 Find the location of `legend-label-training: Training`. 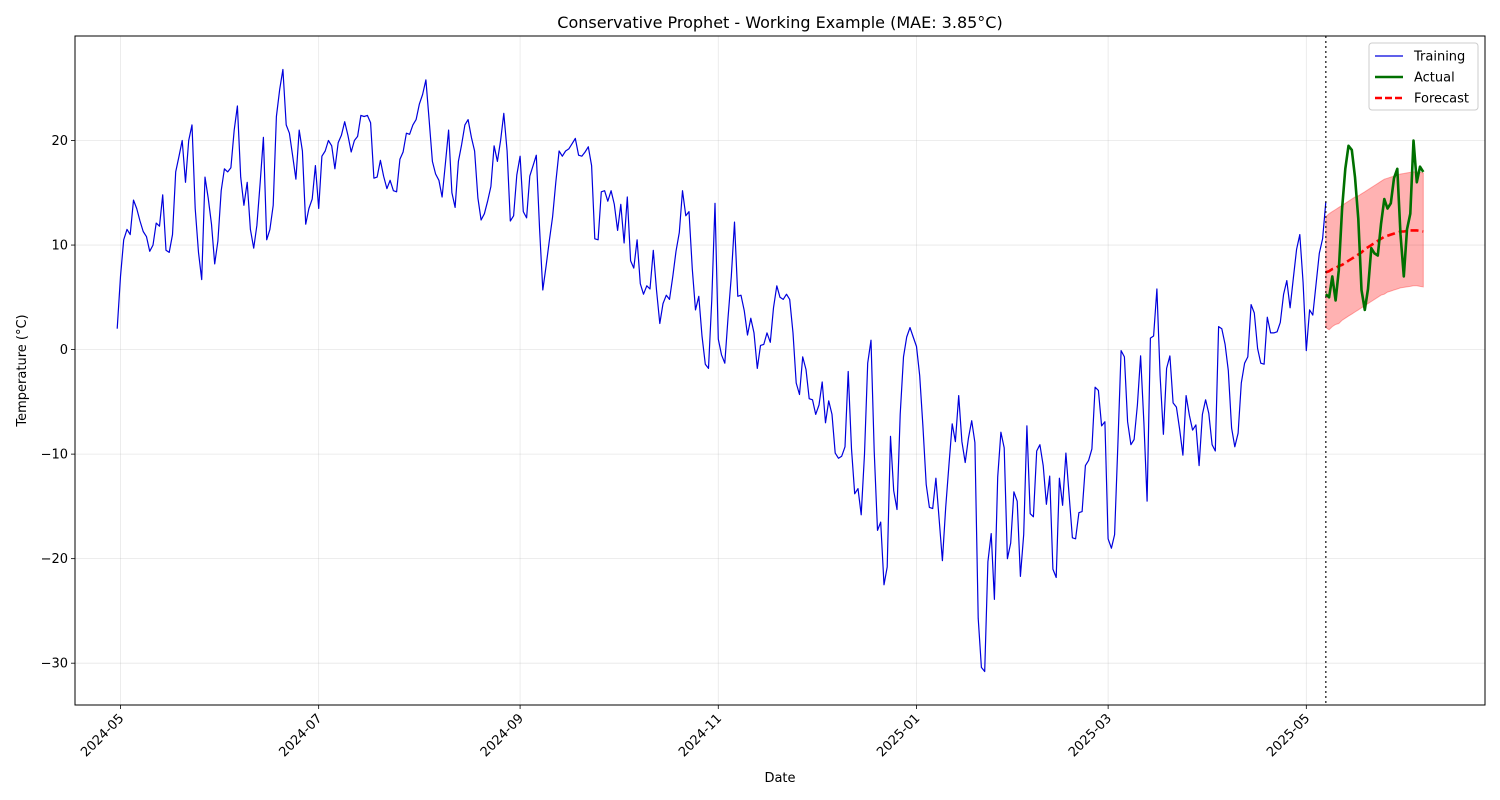

legend-label-training: Training is located at coordinates (1439, 57).